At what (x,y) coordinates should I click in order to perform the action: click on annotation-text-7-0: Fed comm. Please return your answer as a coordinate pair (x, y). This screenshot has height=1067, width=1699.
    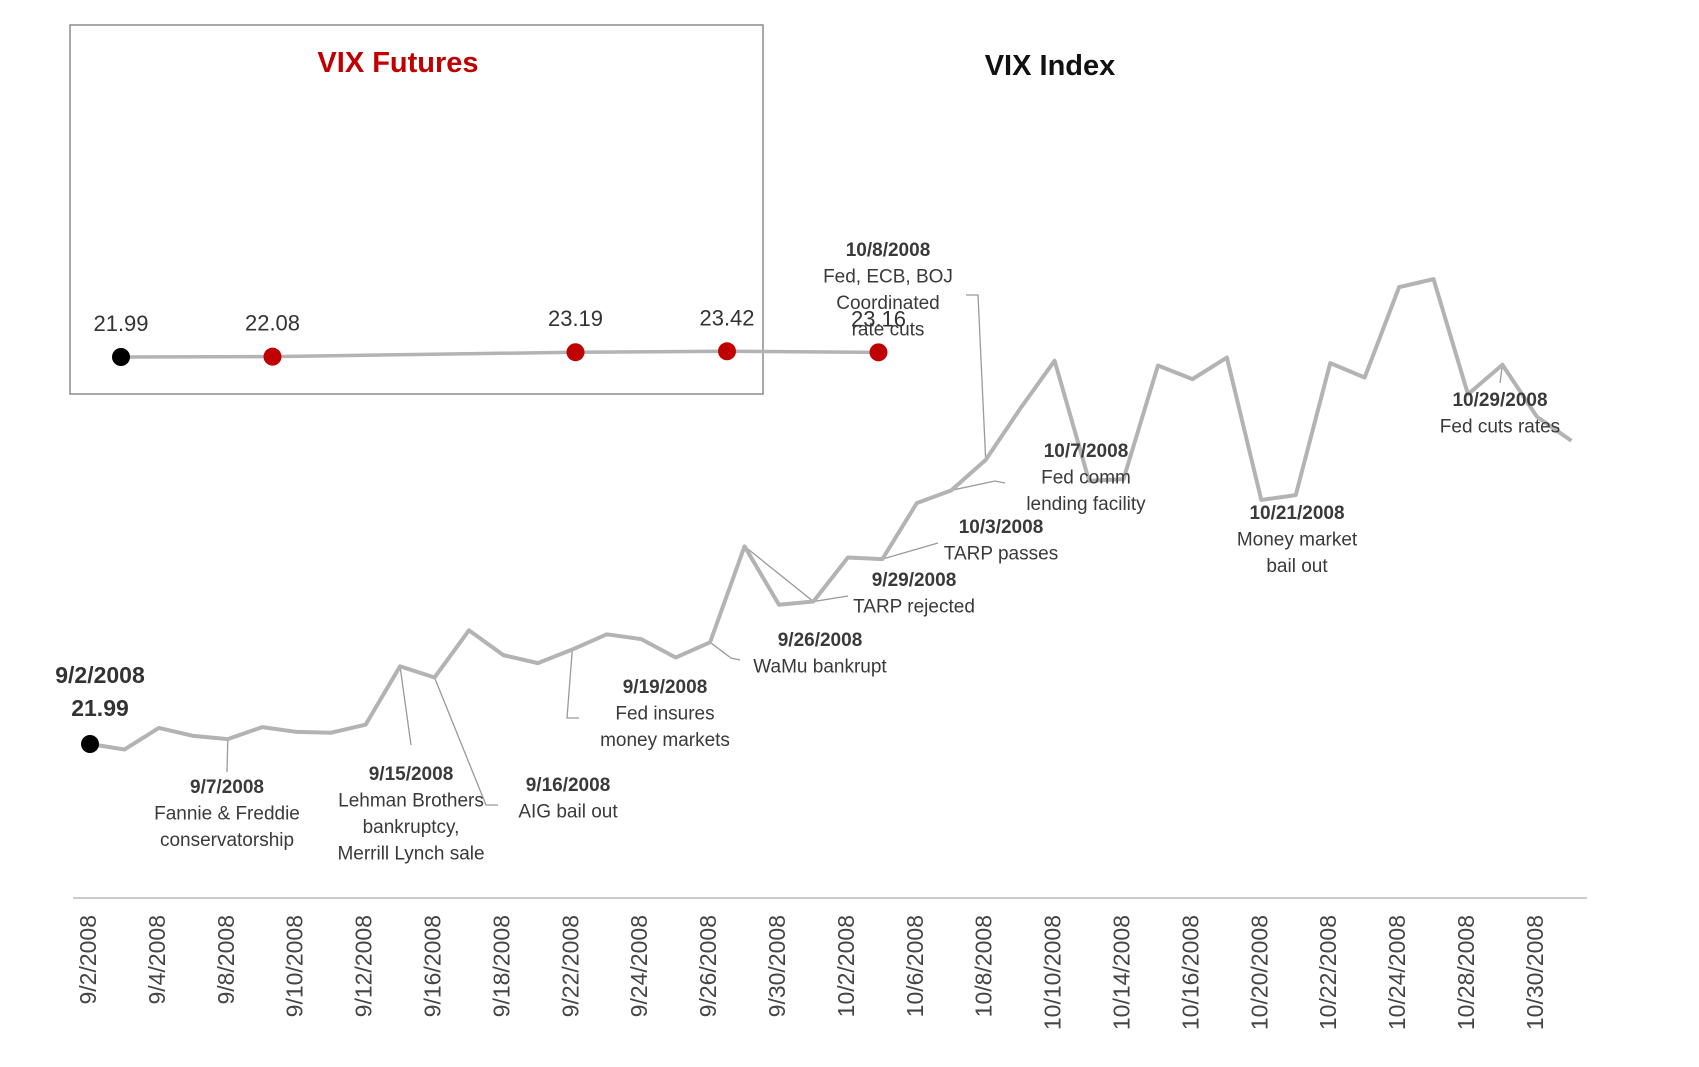
    Looking at the image, I should click on (1086, 478).